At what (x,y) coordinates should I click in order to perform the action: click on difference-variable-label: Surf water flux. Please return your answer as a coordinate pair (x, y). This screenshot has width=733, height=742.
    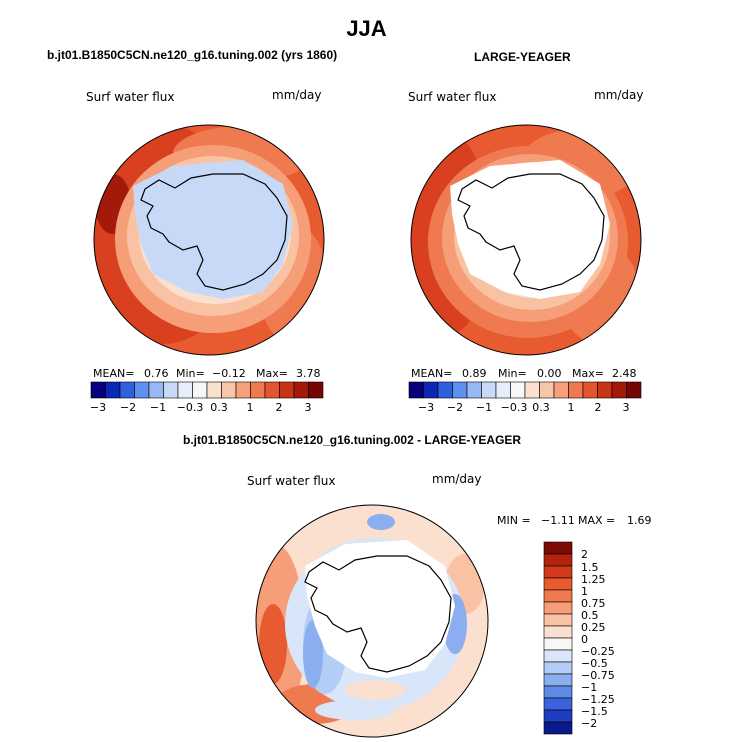
    Looking at the image, I should click on (291, 481).